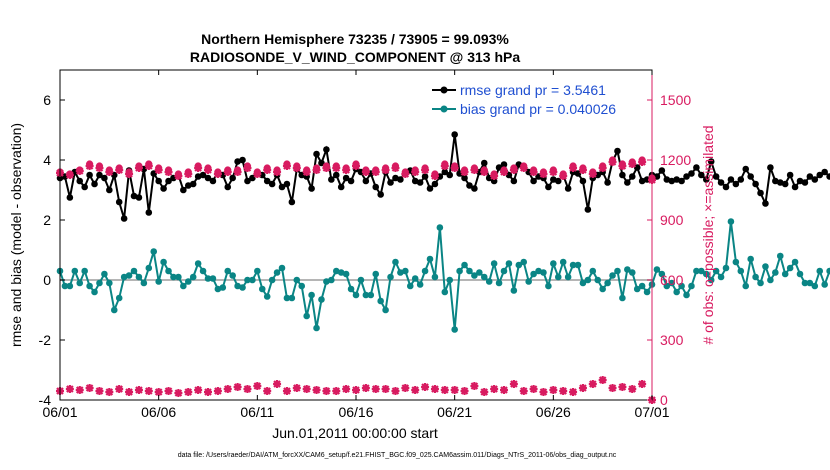  What do you see at coordinates (675, 100) in the screenshot?
I see `y-right-tick-label: 1500` at bounding box center [675, 100].